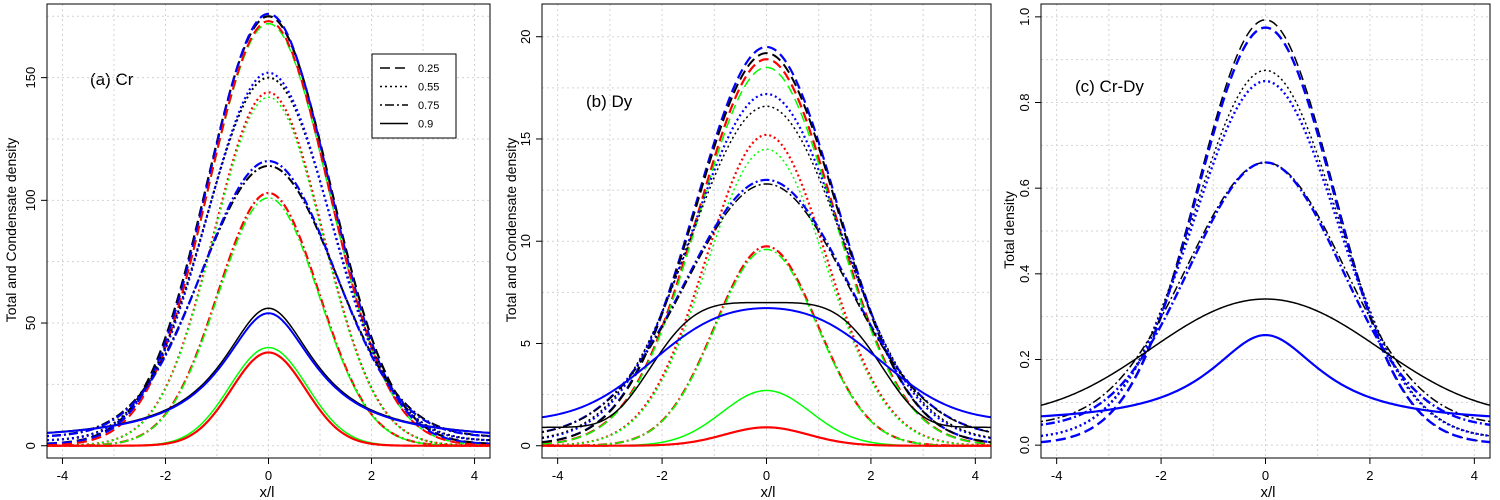 This screenshot has width=1500, height=500. I want to click on y-tick-label: 0.8, so click(1024, 102).